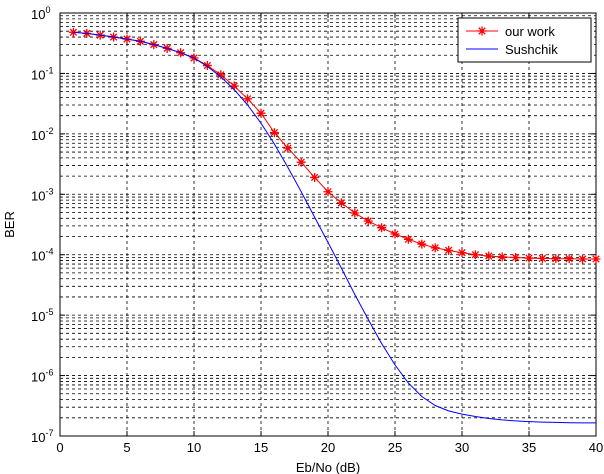  I want to click on x-tick-label: 15, so click(261, 447).